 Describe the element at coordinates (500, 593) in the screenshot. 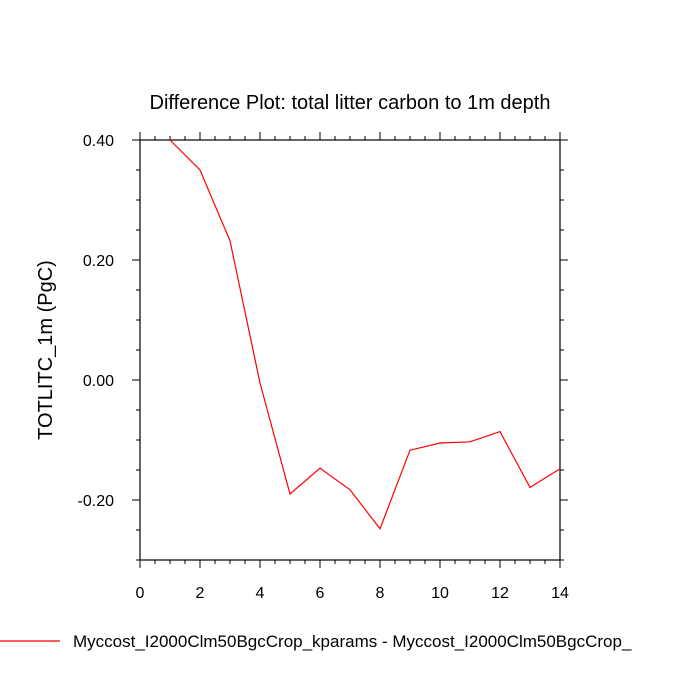

I see `x-tick-label: 12` at that location.